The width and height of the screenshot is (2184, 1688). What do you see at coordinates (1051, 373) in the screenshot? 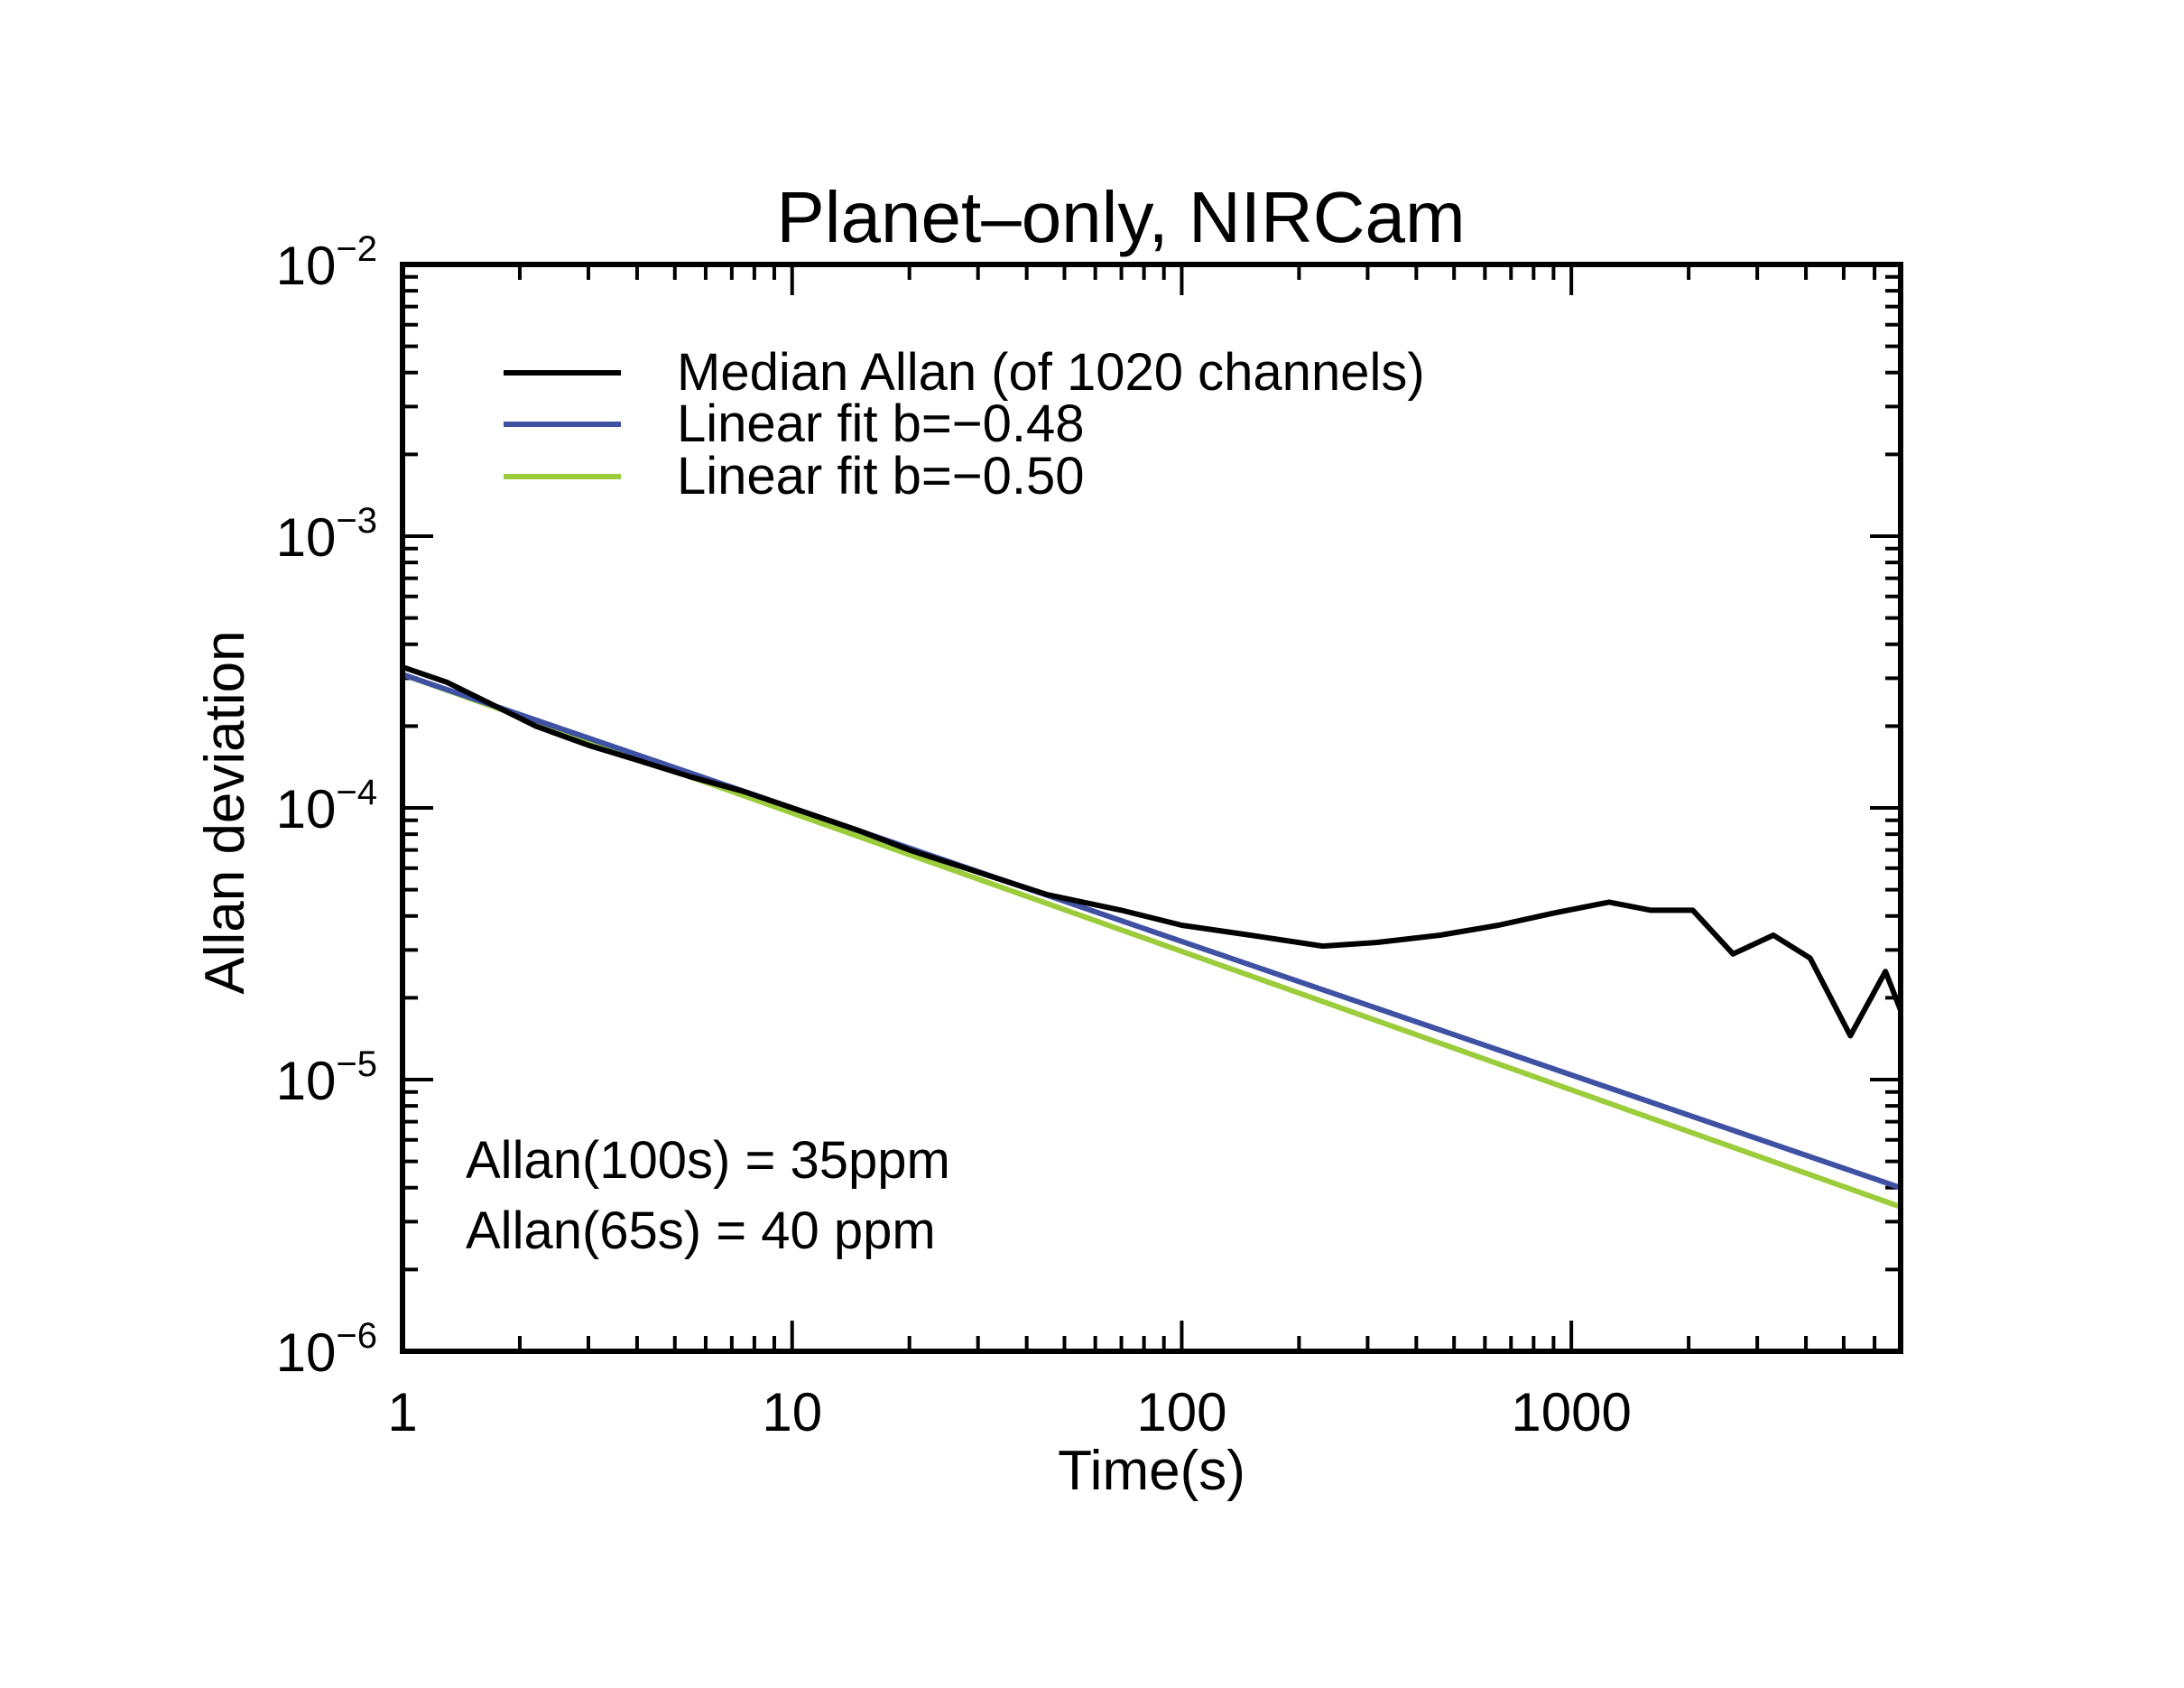
I see `legend-label-median: Median Allan (of 1020 channels)` at bounding box center [1051, 373].